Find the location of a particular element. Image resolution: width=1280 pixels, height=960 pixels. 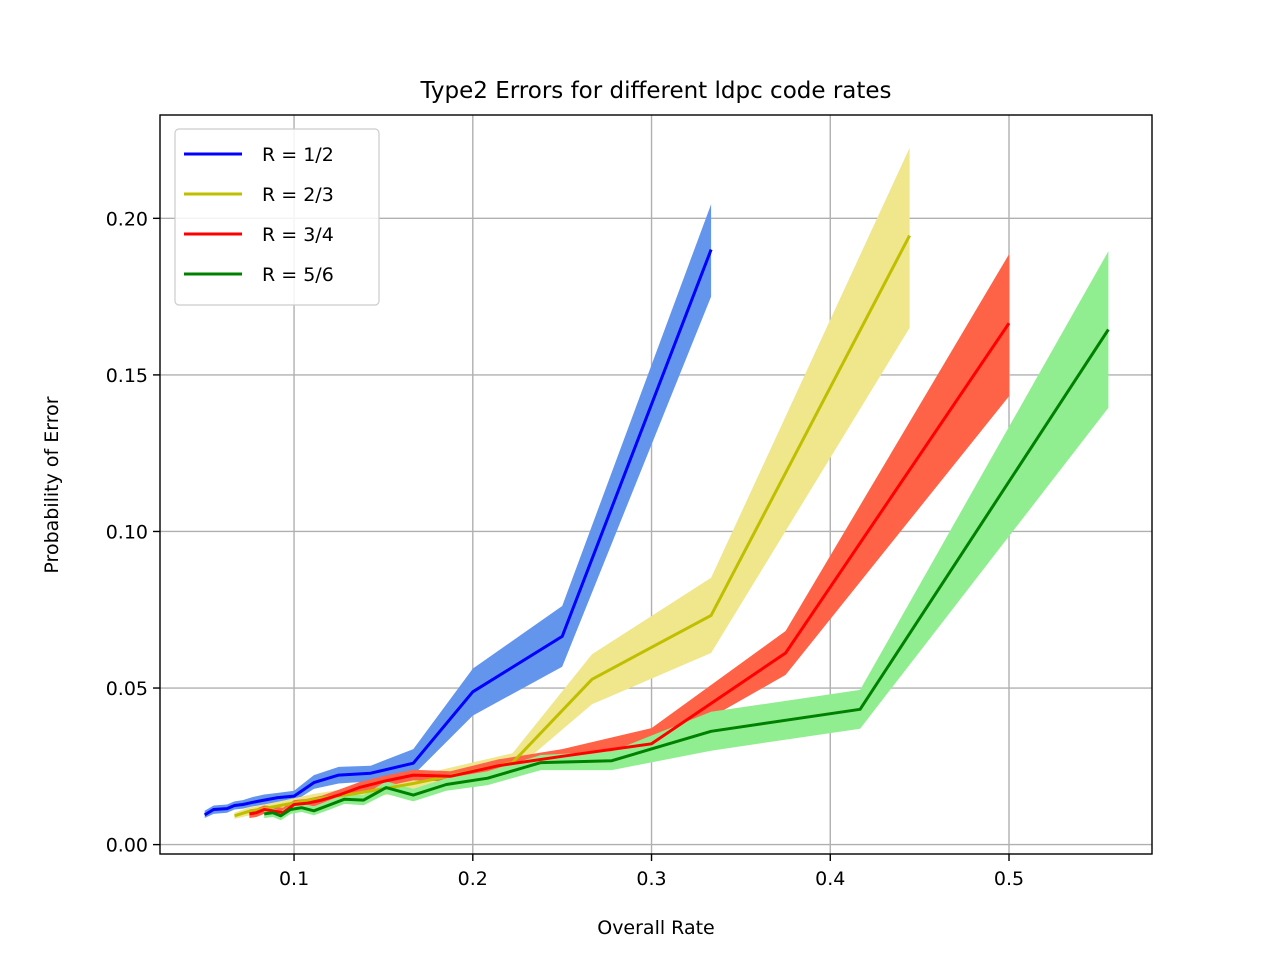

x-tick-label: 0.1 is located at coordinates (294, 879).